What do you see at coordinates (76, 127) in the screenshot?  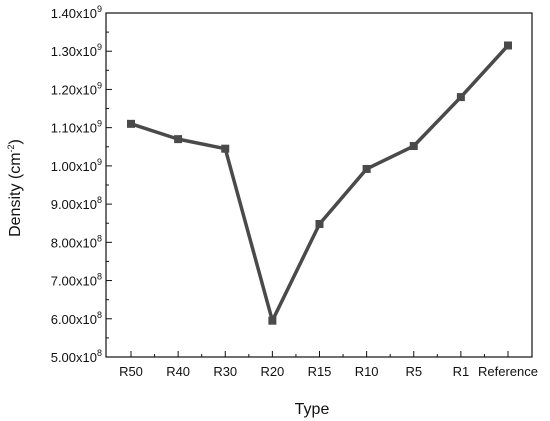 I see `y-tick-label: 1.10x10⁹` at bounding box center [76, 127].